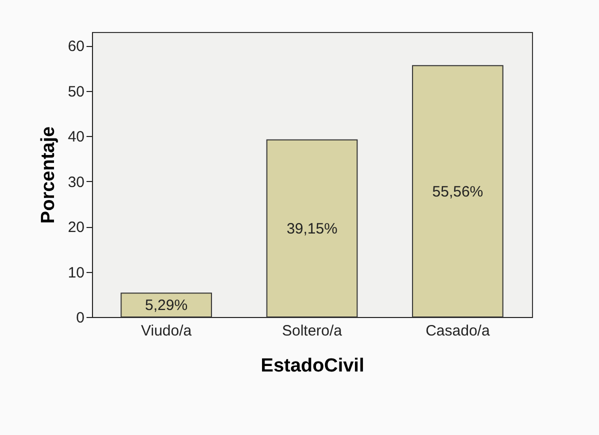 Image resolution: width=599 pixels, height=435 pixels. What do you see at coordinates (312, 366) in the screenshot?
I see `x-axis-title: EstadoCivil` at bounding box center [312, 366].